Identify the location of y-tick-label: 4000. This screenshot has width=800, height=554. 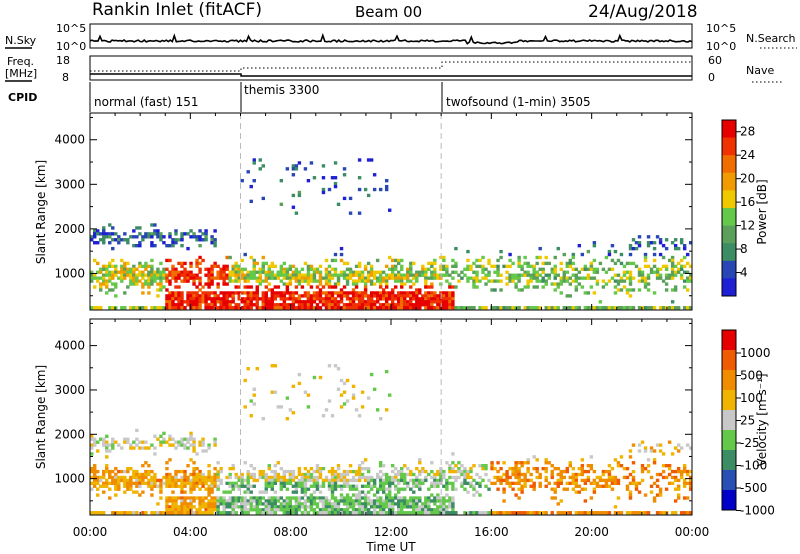
(69, 140).